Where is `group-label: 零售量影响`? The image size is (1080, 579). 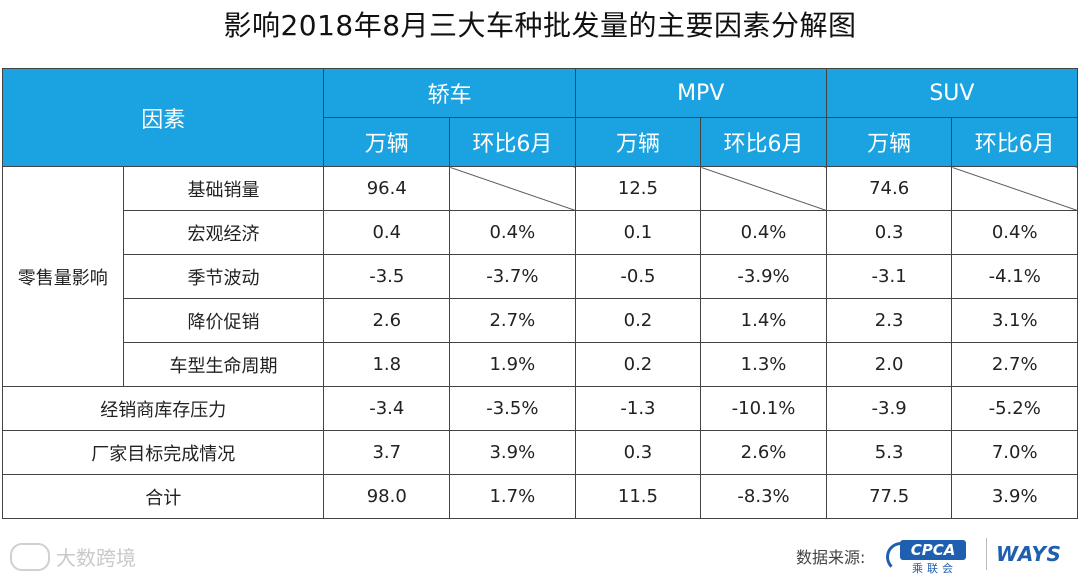 group-label: 零售量影响 is located at coordinates (63, 276).